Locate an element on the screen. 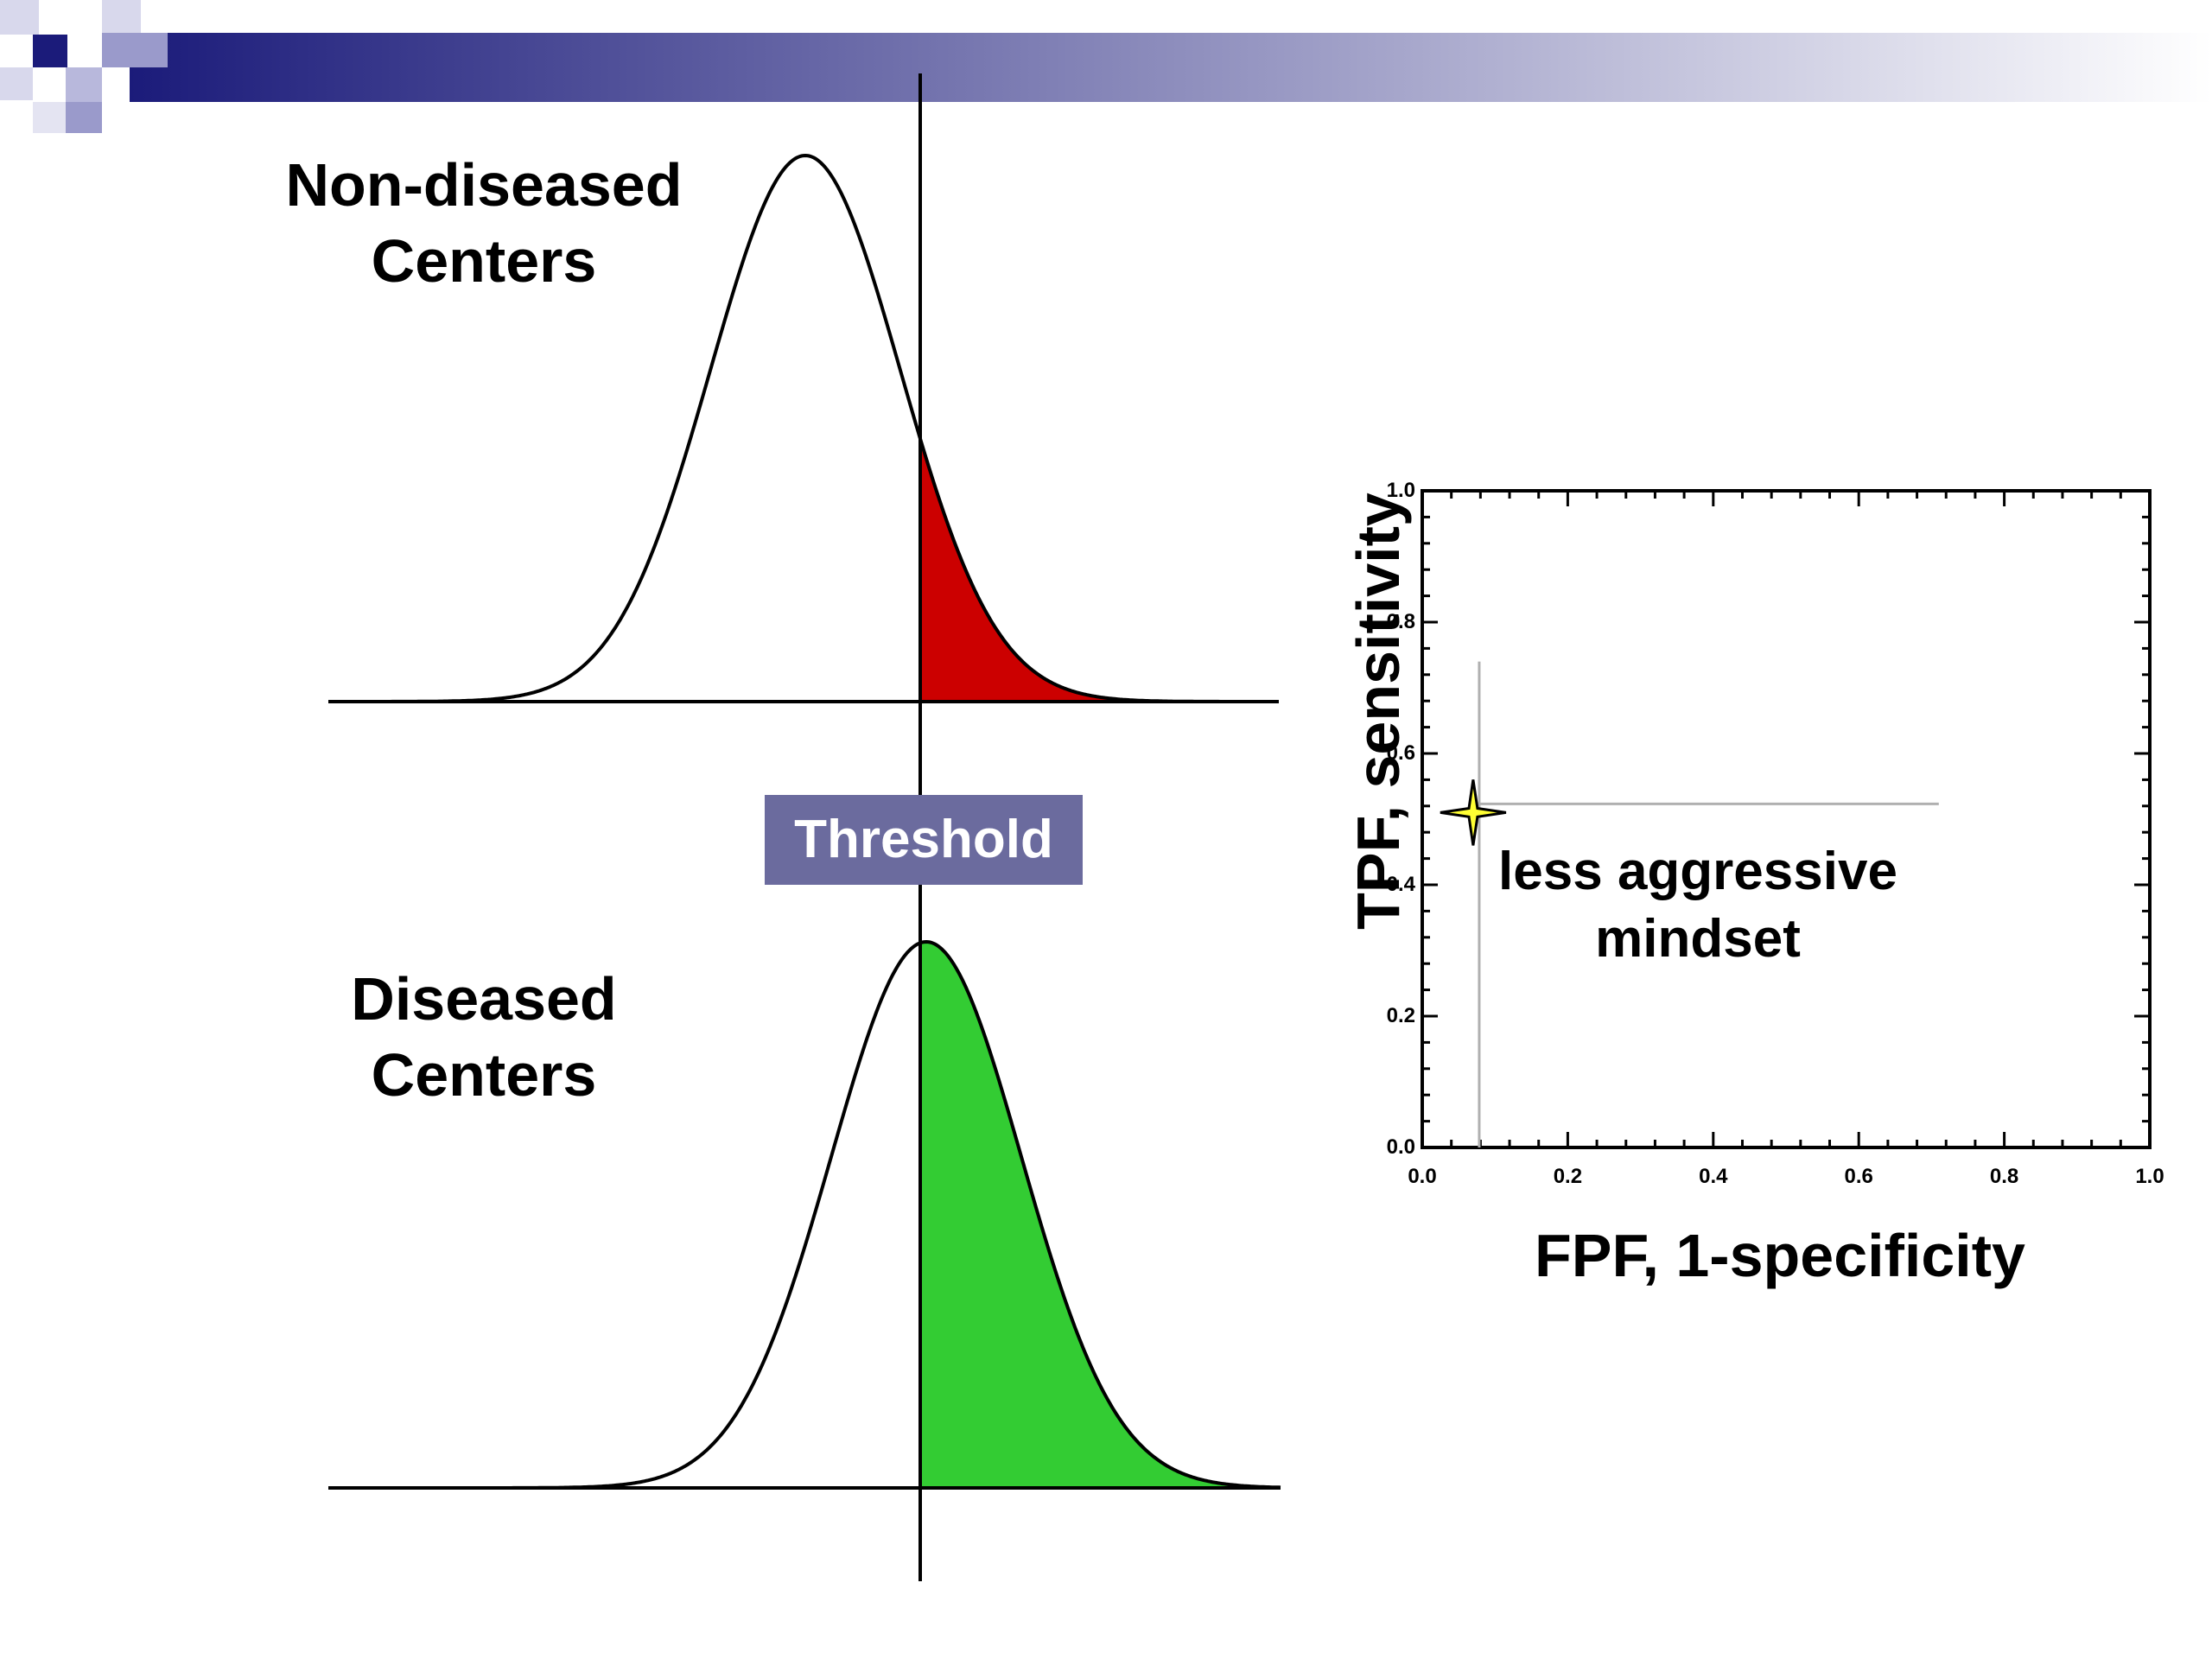 Image resolution: width=2212 pixels, height=1659 pixels. x-tick-label: 0.2 is located at coordinates (1568, 1176).